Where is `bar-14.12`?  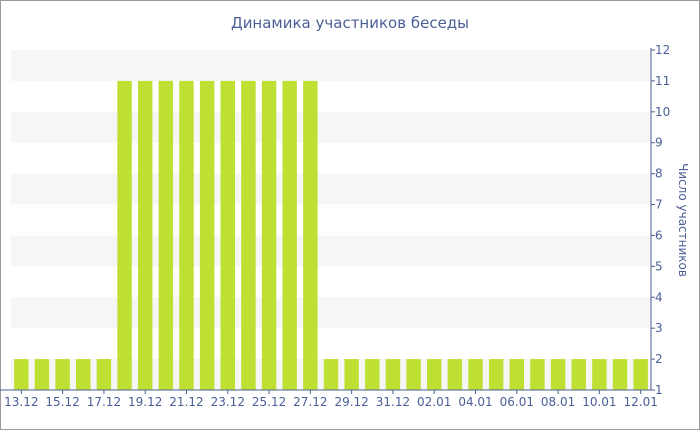
bar-14.12 is located at coordinates (42, 374).